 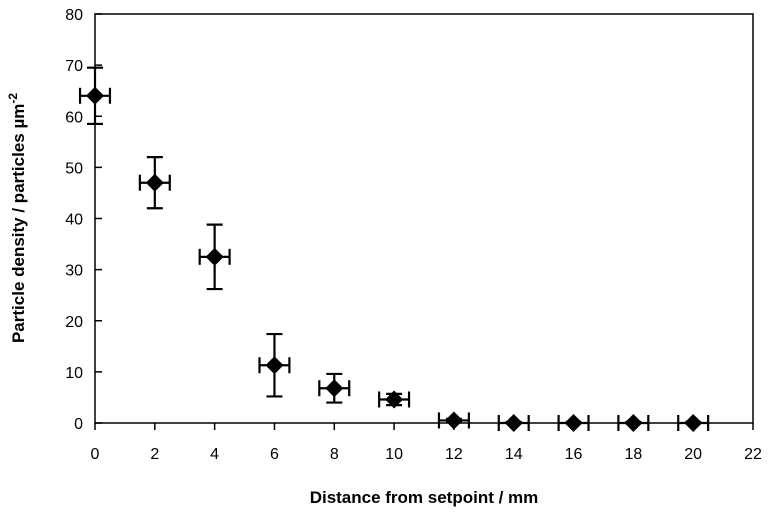 What do you see at coordinates (74, 15) in the screenshot?
I see `y-tick-label: 80` at bounding box center [74, 15].